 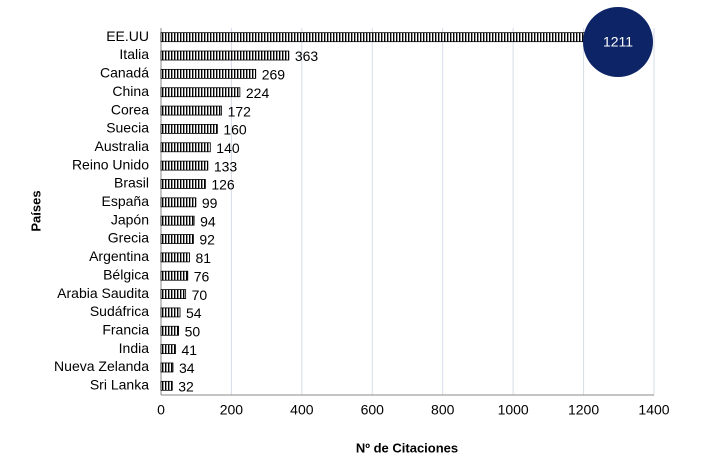 What do you see at coordinates (232, 410) in the screenshot?
I see `x-tick-label: 200` at bounding box center [232, 410].